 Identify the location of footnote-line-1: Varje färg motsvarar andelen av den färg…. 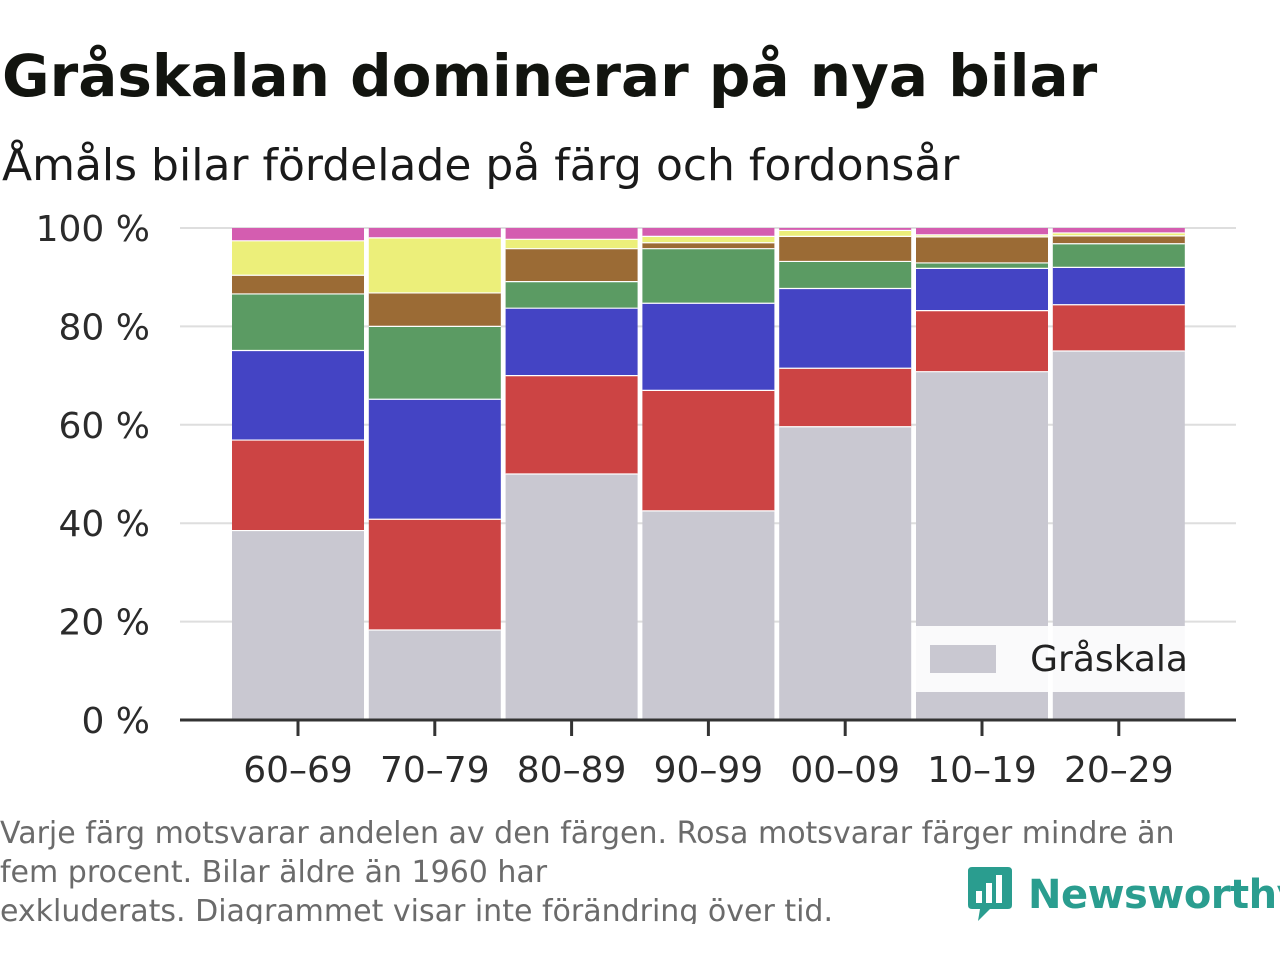
(587, 833).